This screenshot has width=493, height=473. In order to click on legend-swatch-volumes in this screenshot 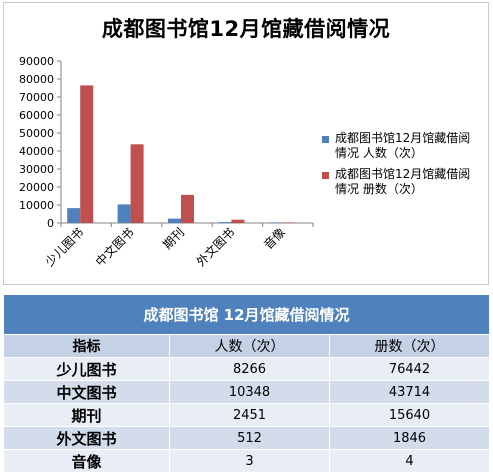, I will do `click(325, 175)`.